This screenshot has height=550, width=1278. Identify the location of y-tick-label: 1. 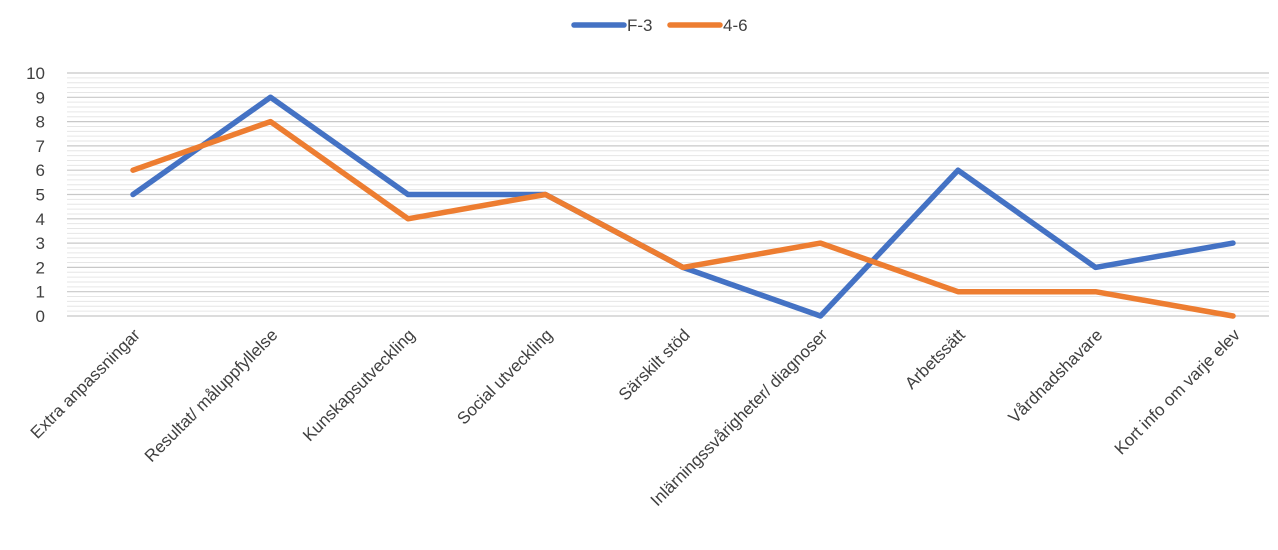
(40, 292).